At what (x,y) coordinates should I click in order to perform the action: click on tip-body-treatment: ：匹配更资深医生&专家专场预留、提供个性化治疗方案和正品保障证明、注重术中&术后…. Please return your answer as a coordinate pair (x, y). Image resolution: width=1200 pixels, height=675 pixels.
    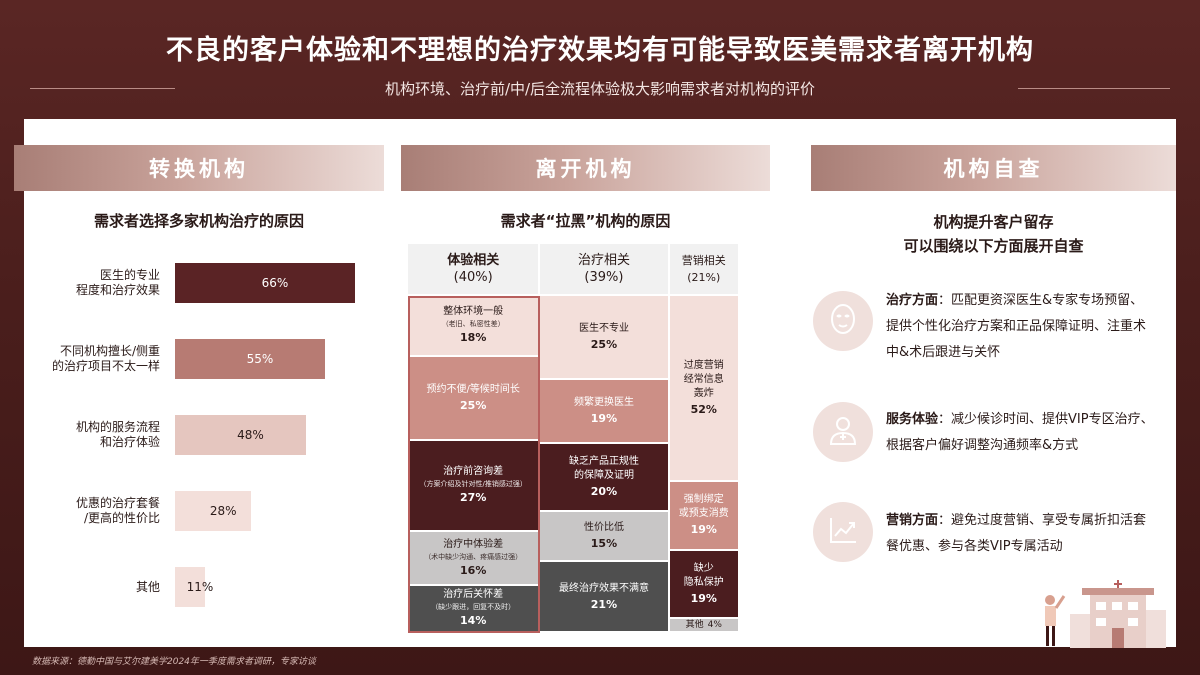
    Looking at the image, I should click on (1016, 326).